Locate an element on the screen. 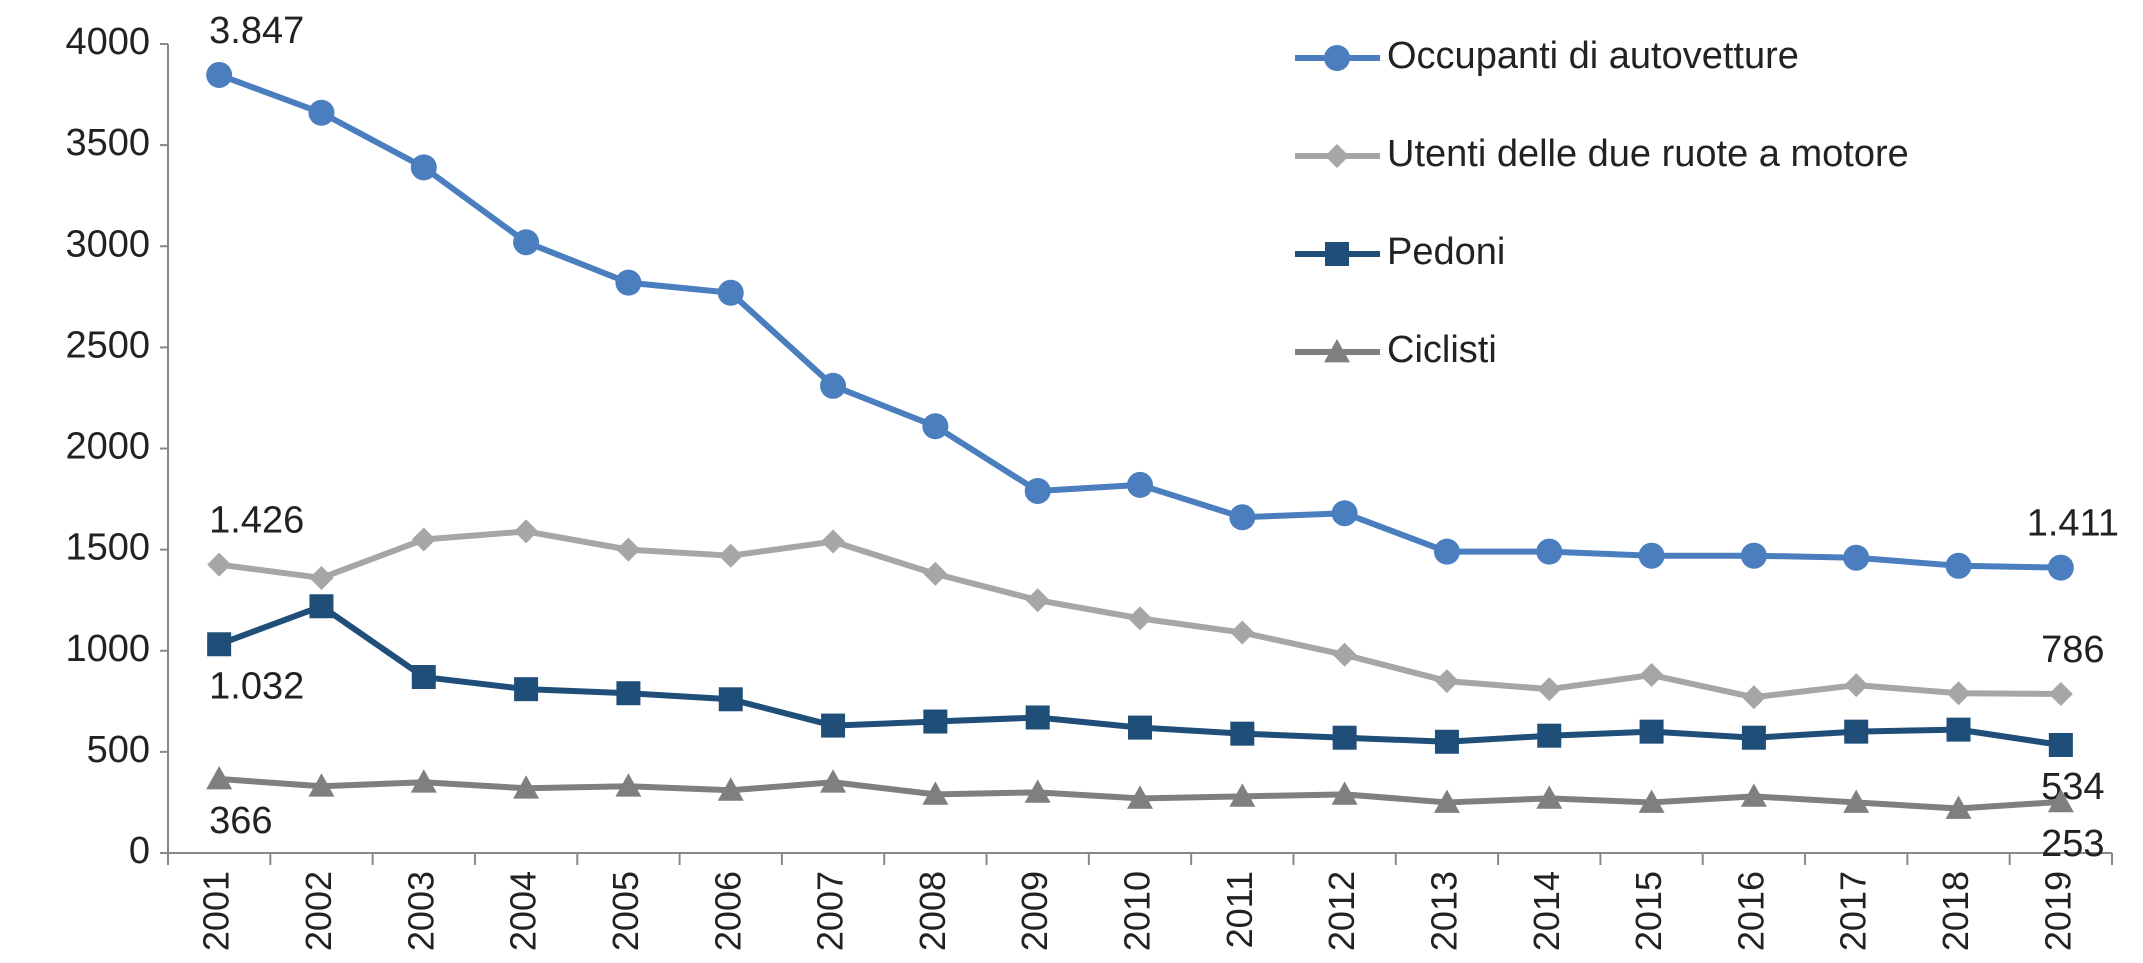 The height and width of the screenshot is (963, 2143). x-tick-label: 2003 is located at coordinates (420, 911).